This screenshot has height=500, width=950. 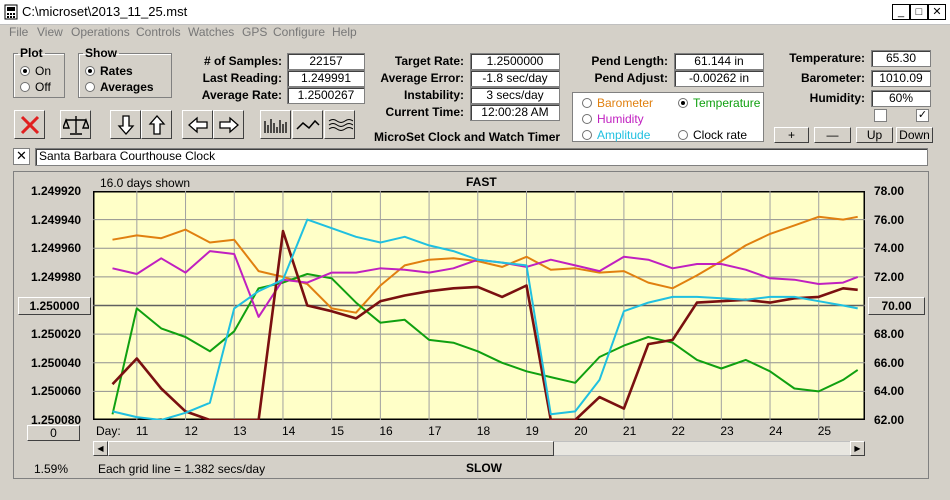 I want to click on arrow-right-icon, so click(x=228, y=124).